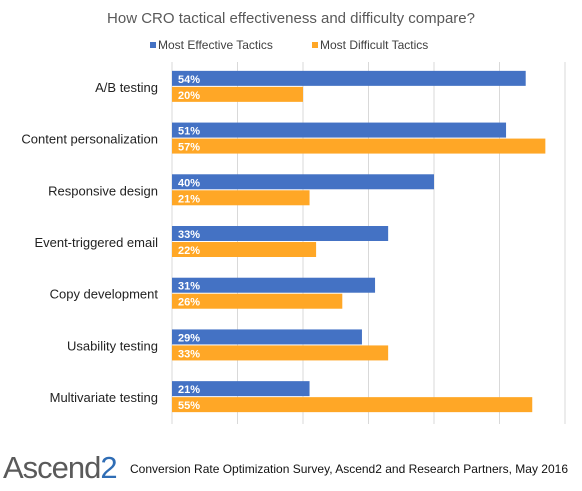 This screenshot has width=582, height=491. What do you see at coordinates (103, 190) in the screenshot?
I see `category-label: Responsive design` at bounding box center [103, 190].